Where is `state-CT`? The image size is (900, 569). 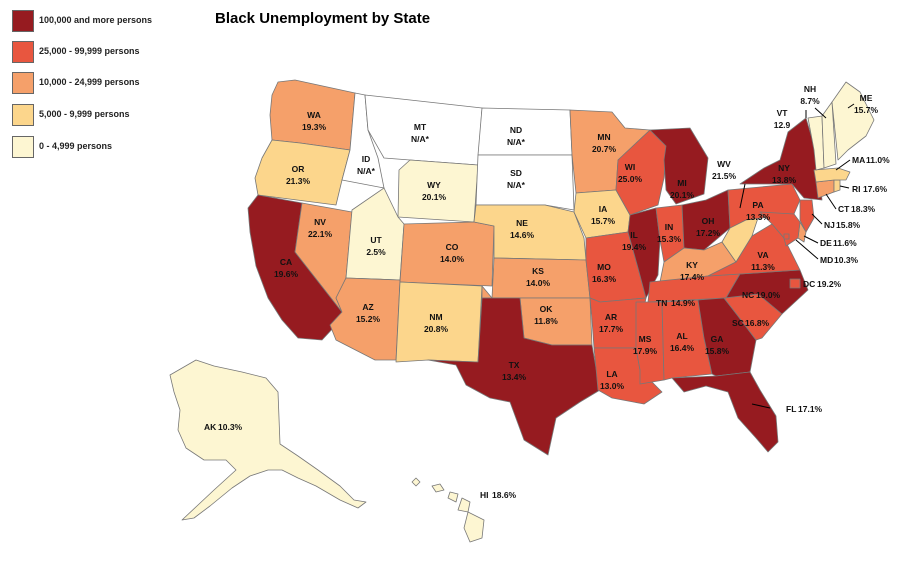 state-CT is located at coordinates (825, 189).